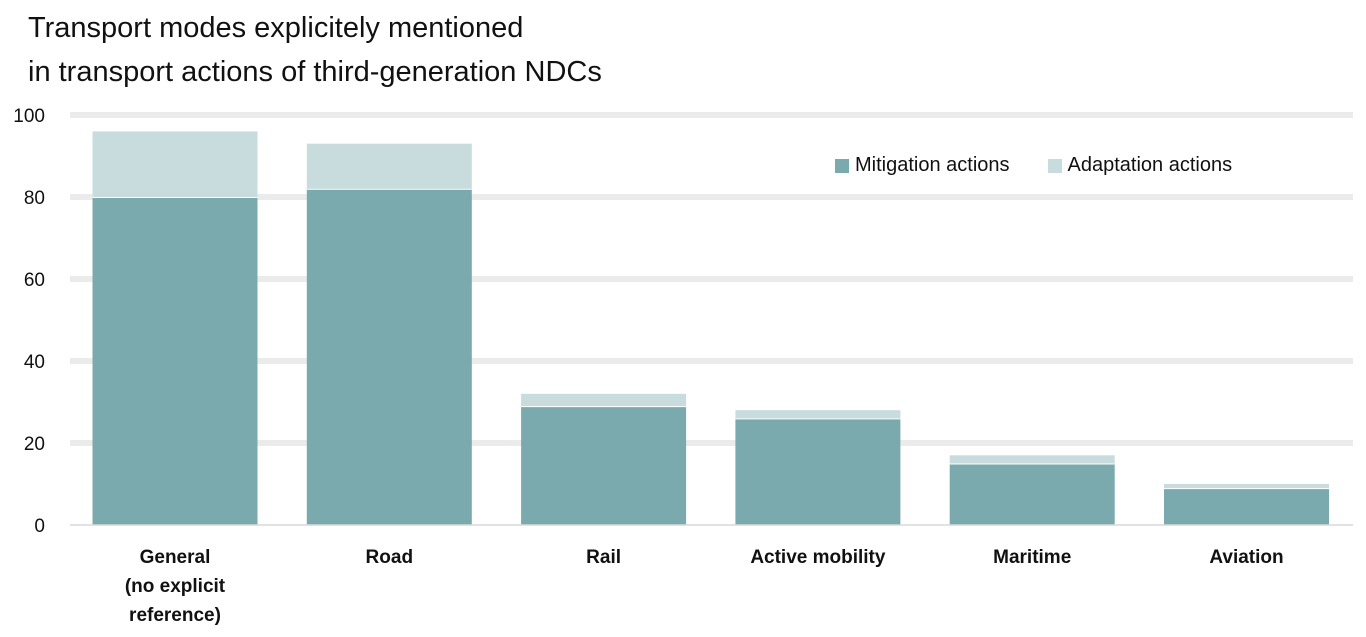  Describe the element at coordinates (34, 362) in the screenshot. I see `y-tick-label: 40` at that location.